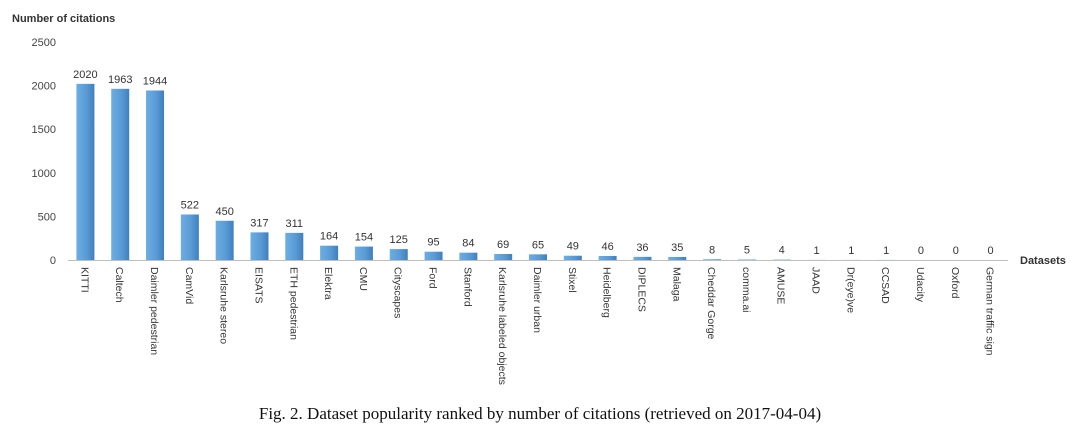 The image size is (1080, 440). Describe the element at coordinates (1043, 261) in the screenshot. I see `x-axis-title: Datasets` at that location.